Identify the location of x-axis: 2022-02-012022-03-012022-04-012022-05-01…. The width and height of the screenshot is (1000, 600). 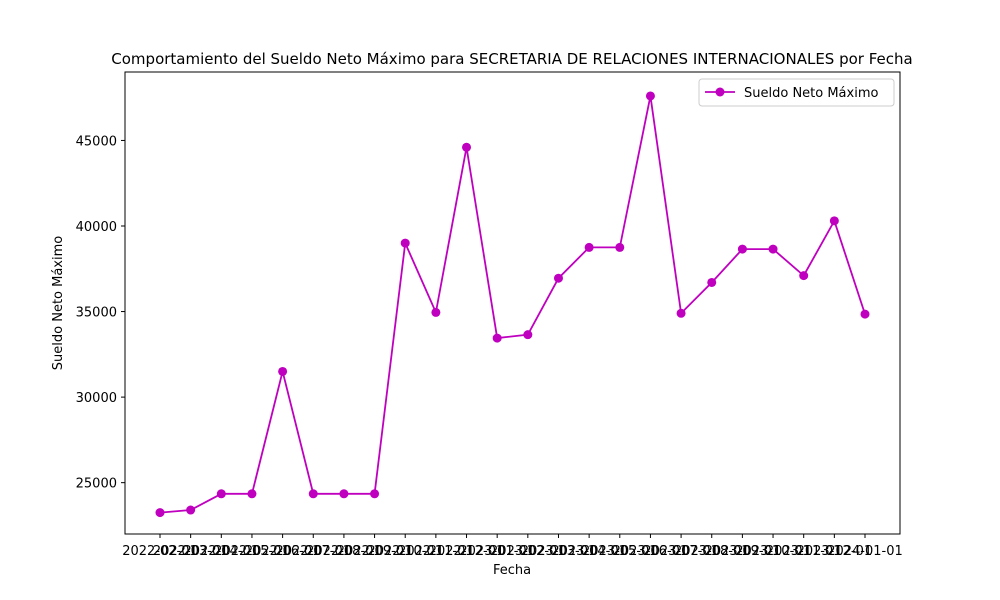
(512, 546).